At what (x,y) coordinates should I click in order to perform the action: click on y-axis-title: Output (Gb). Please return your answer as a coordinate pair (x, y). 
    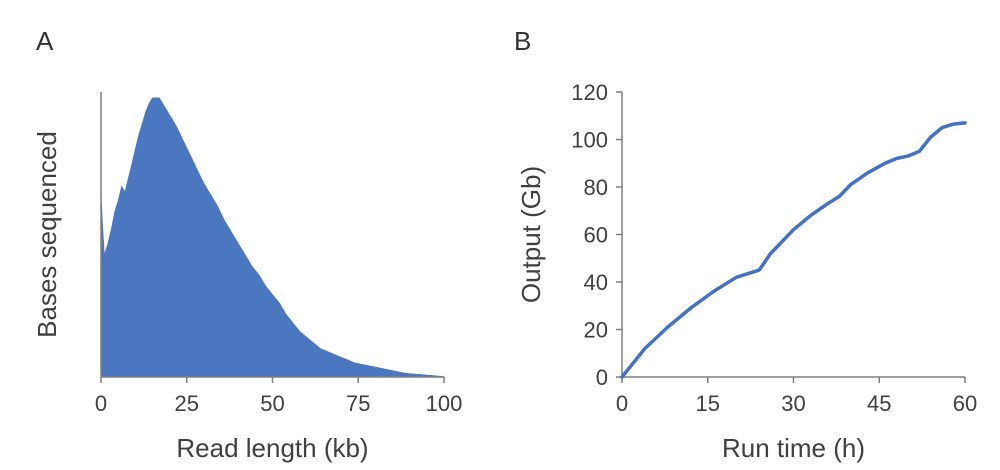
    Looking at the image, I should click on (531, 234).